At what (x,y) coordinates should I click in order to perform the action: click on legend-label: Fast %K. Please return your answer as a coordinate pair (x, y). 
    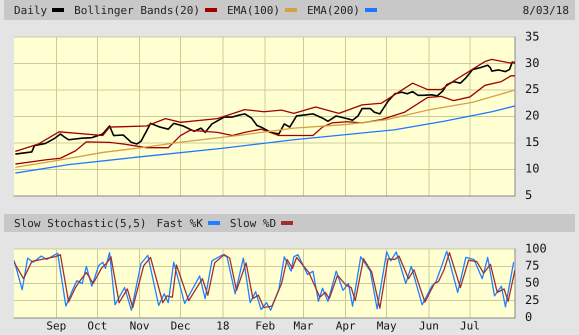
    Looking at the image, I should click on (179, 223).